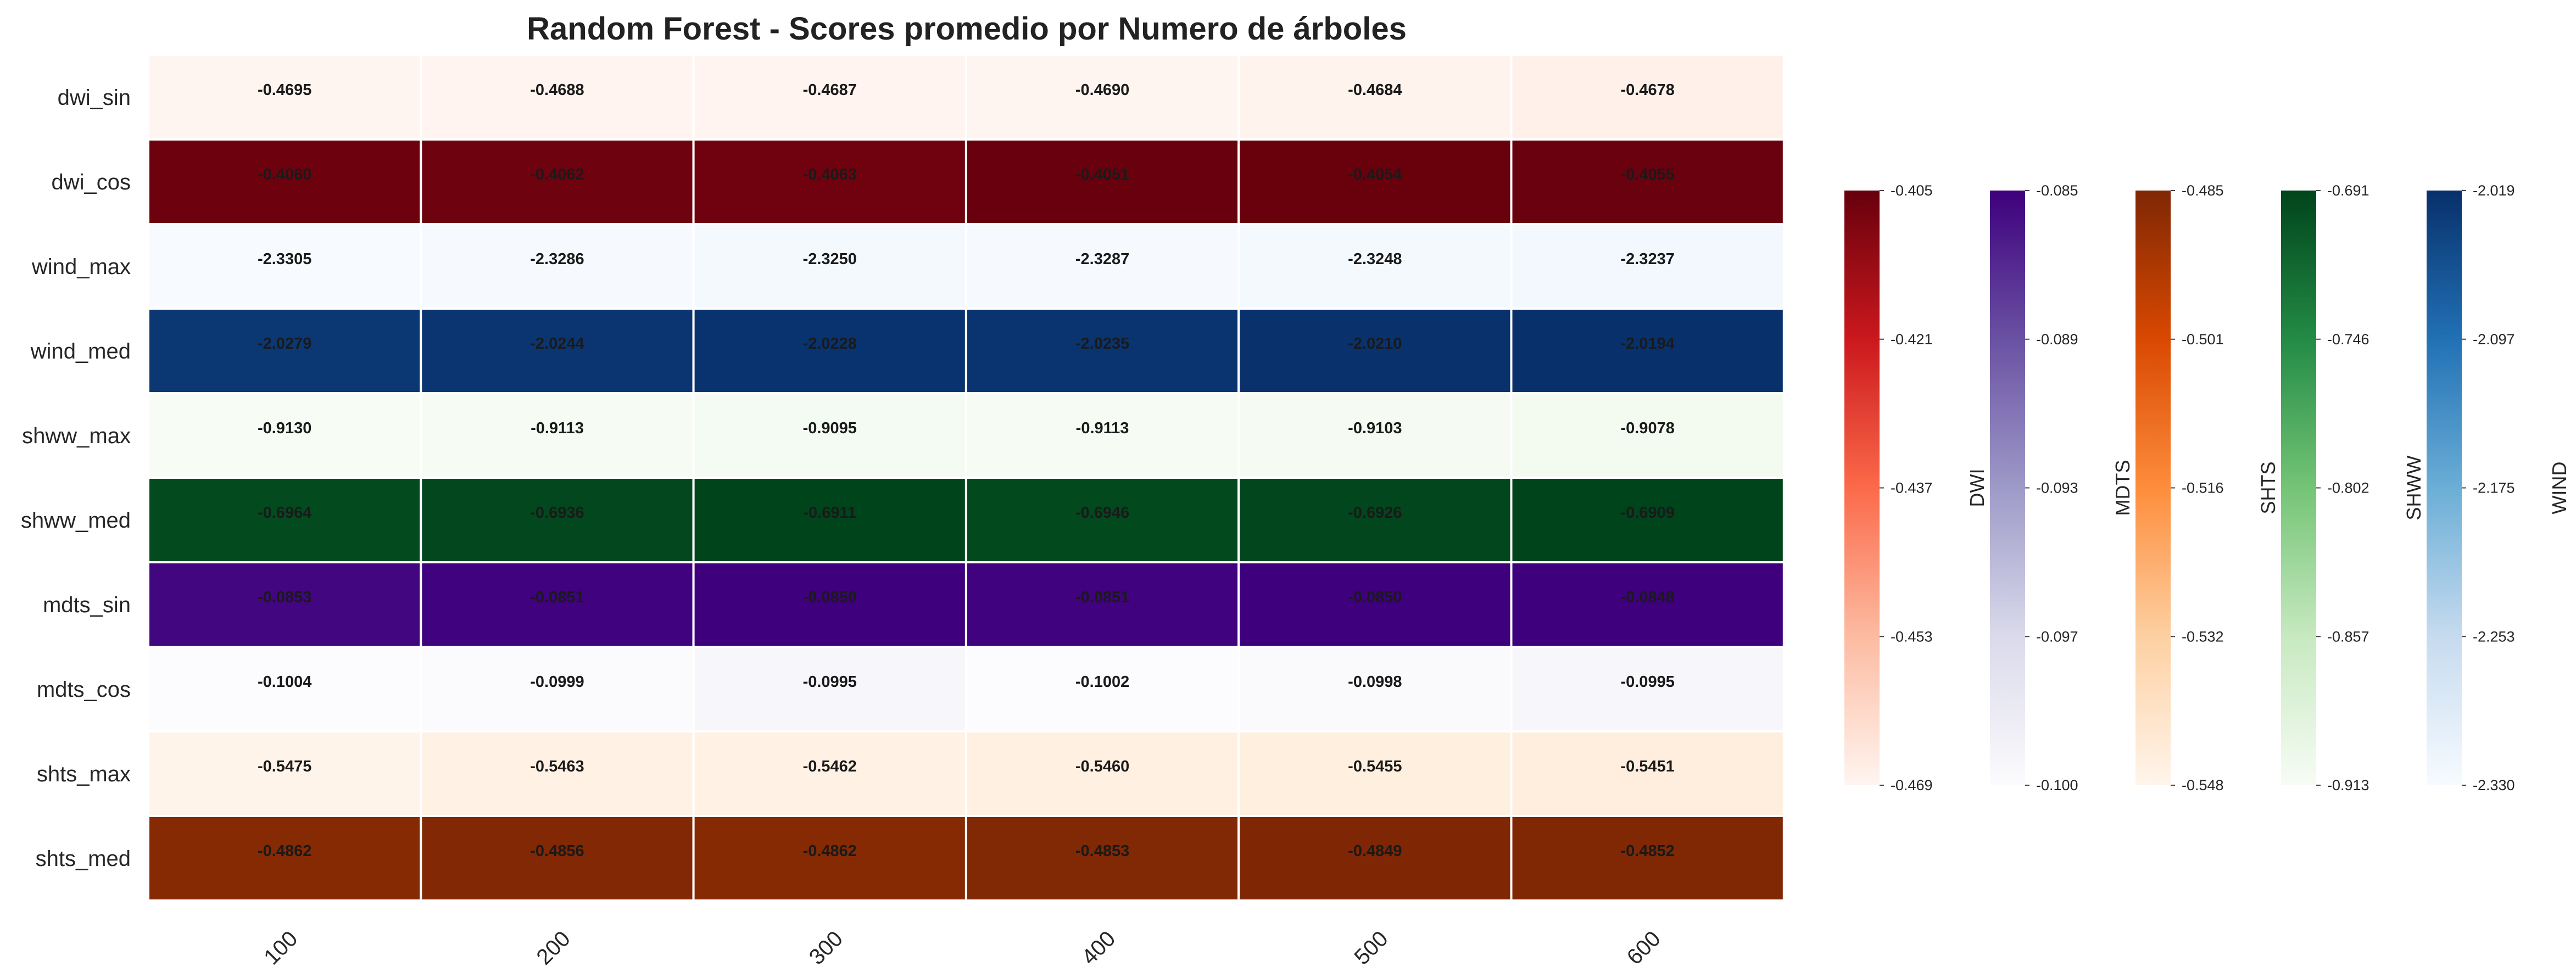 The width and height of the screenshot is (2576, 973). What do you see at coordinates (830, 344) in the screenshot?
I see `cell-value-wind_med-300: -2.0228` at bounding box center [830, 344].